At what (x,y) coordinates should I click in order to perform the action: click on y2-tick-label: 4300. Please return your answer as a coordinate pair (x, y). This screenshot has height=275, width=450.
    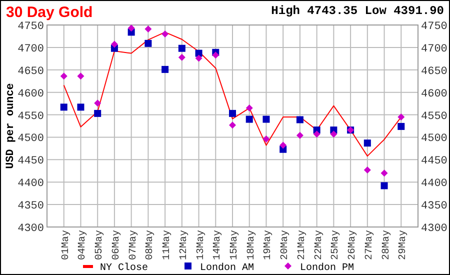
    Looking at the image, I should click on (434, 229).